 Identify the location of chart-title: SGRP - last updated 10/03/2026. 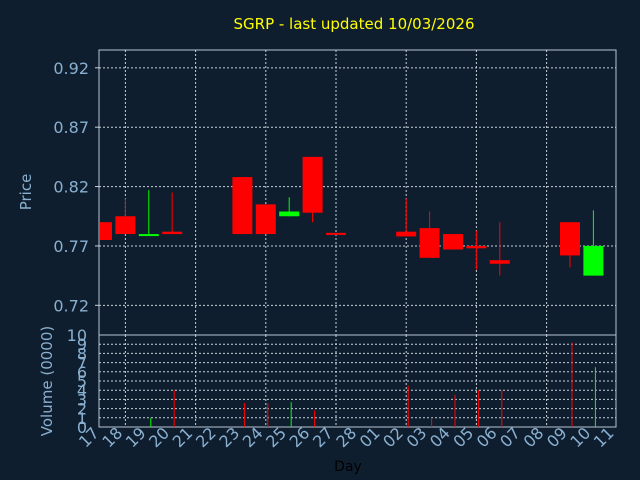
(354, 24).